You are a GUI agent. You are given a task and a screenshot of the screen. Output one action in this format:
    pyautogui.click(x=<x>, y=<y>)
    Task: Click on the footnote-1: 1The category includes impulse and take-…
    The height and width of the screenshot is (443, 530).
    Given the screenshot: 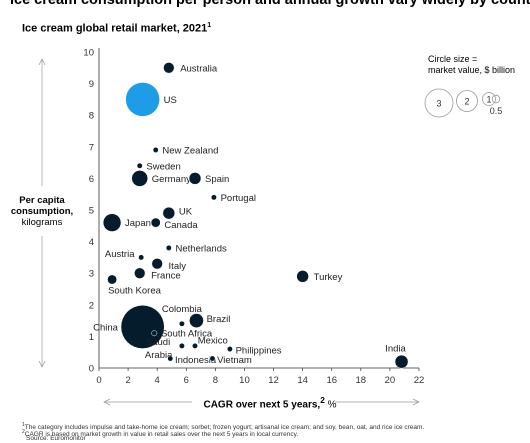 What is the action you would take?
    pyautogui.click(x=223, y=427)
    